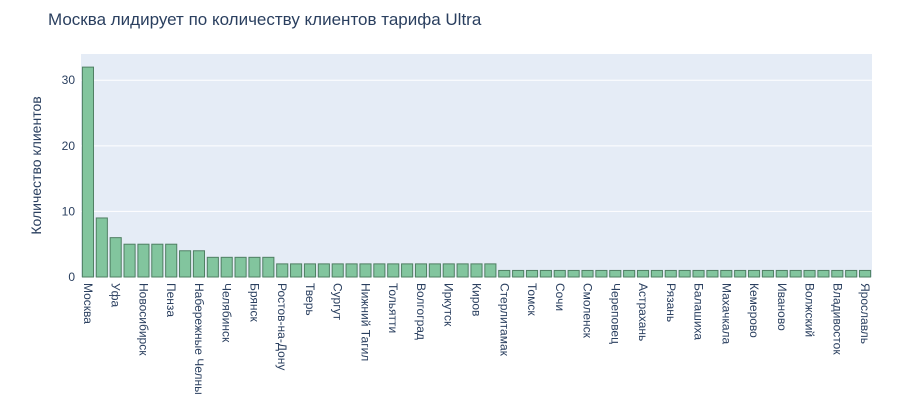 The width and height of the screenshot is (906, 420). Describe the element at coordinates (143, 319) in the screenshot. I see `x-tick-label: Новосибирск` at that location.